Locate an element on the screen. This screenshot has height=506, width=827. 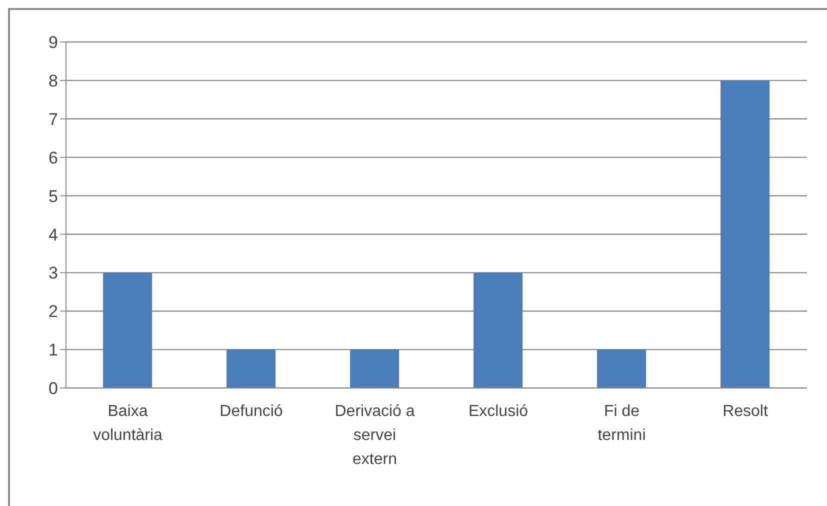
y-tick-label: 2 is located at coordinates (53, 312).